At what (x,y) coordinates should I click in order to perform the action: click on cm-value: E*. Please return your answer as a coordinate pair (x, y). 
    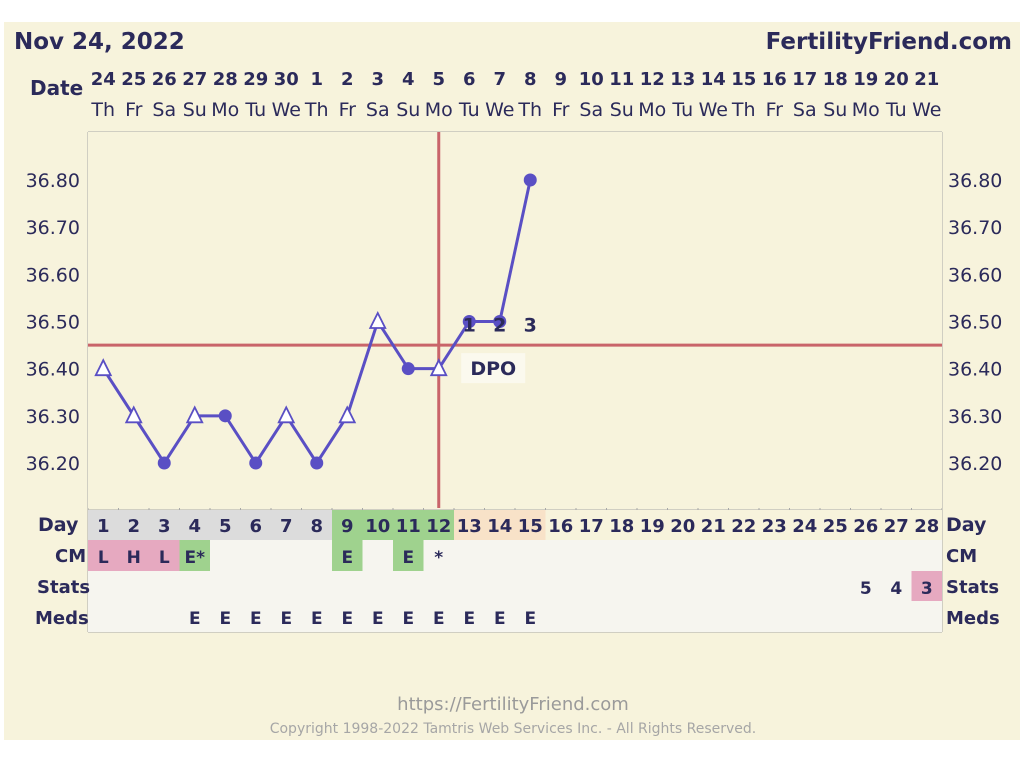
    Looking at the image, I should click on (194, 558).